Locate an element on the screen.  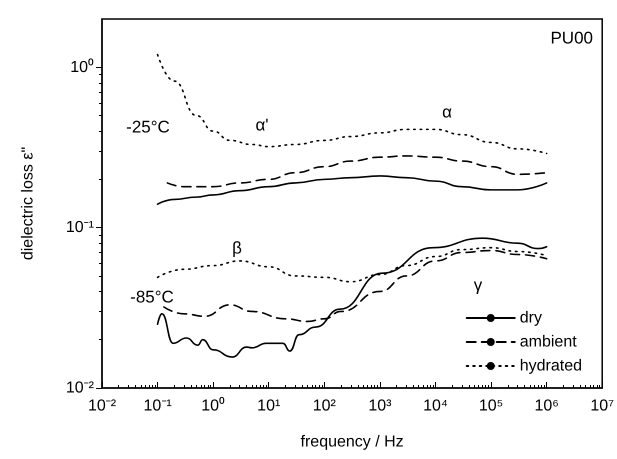
annotation: α' is located at coordinates (262, 125).